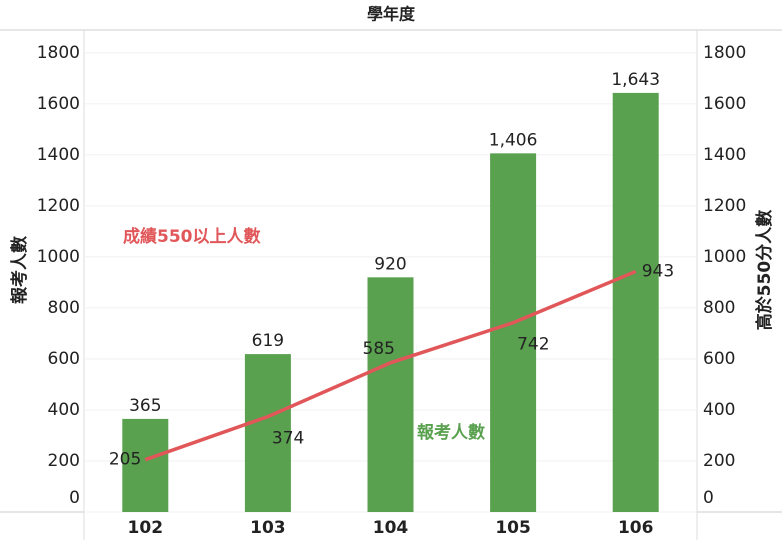 This screenshot has height=552, width=782. What do you see at coordinates (379, 349) in the screenshot?
I see `line-value-label: 585` at bounding box center [379, 349].